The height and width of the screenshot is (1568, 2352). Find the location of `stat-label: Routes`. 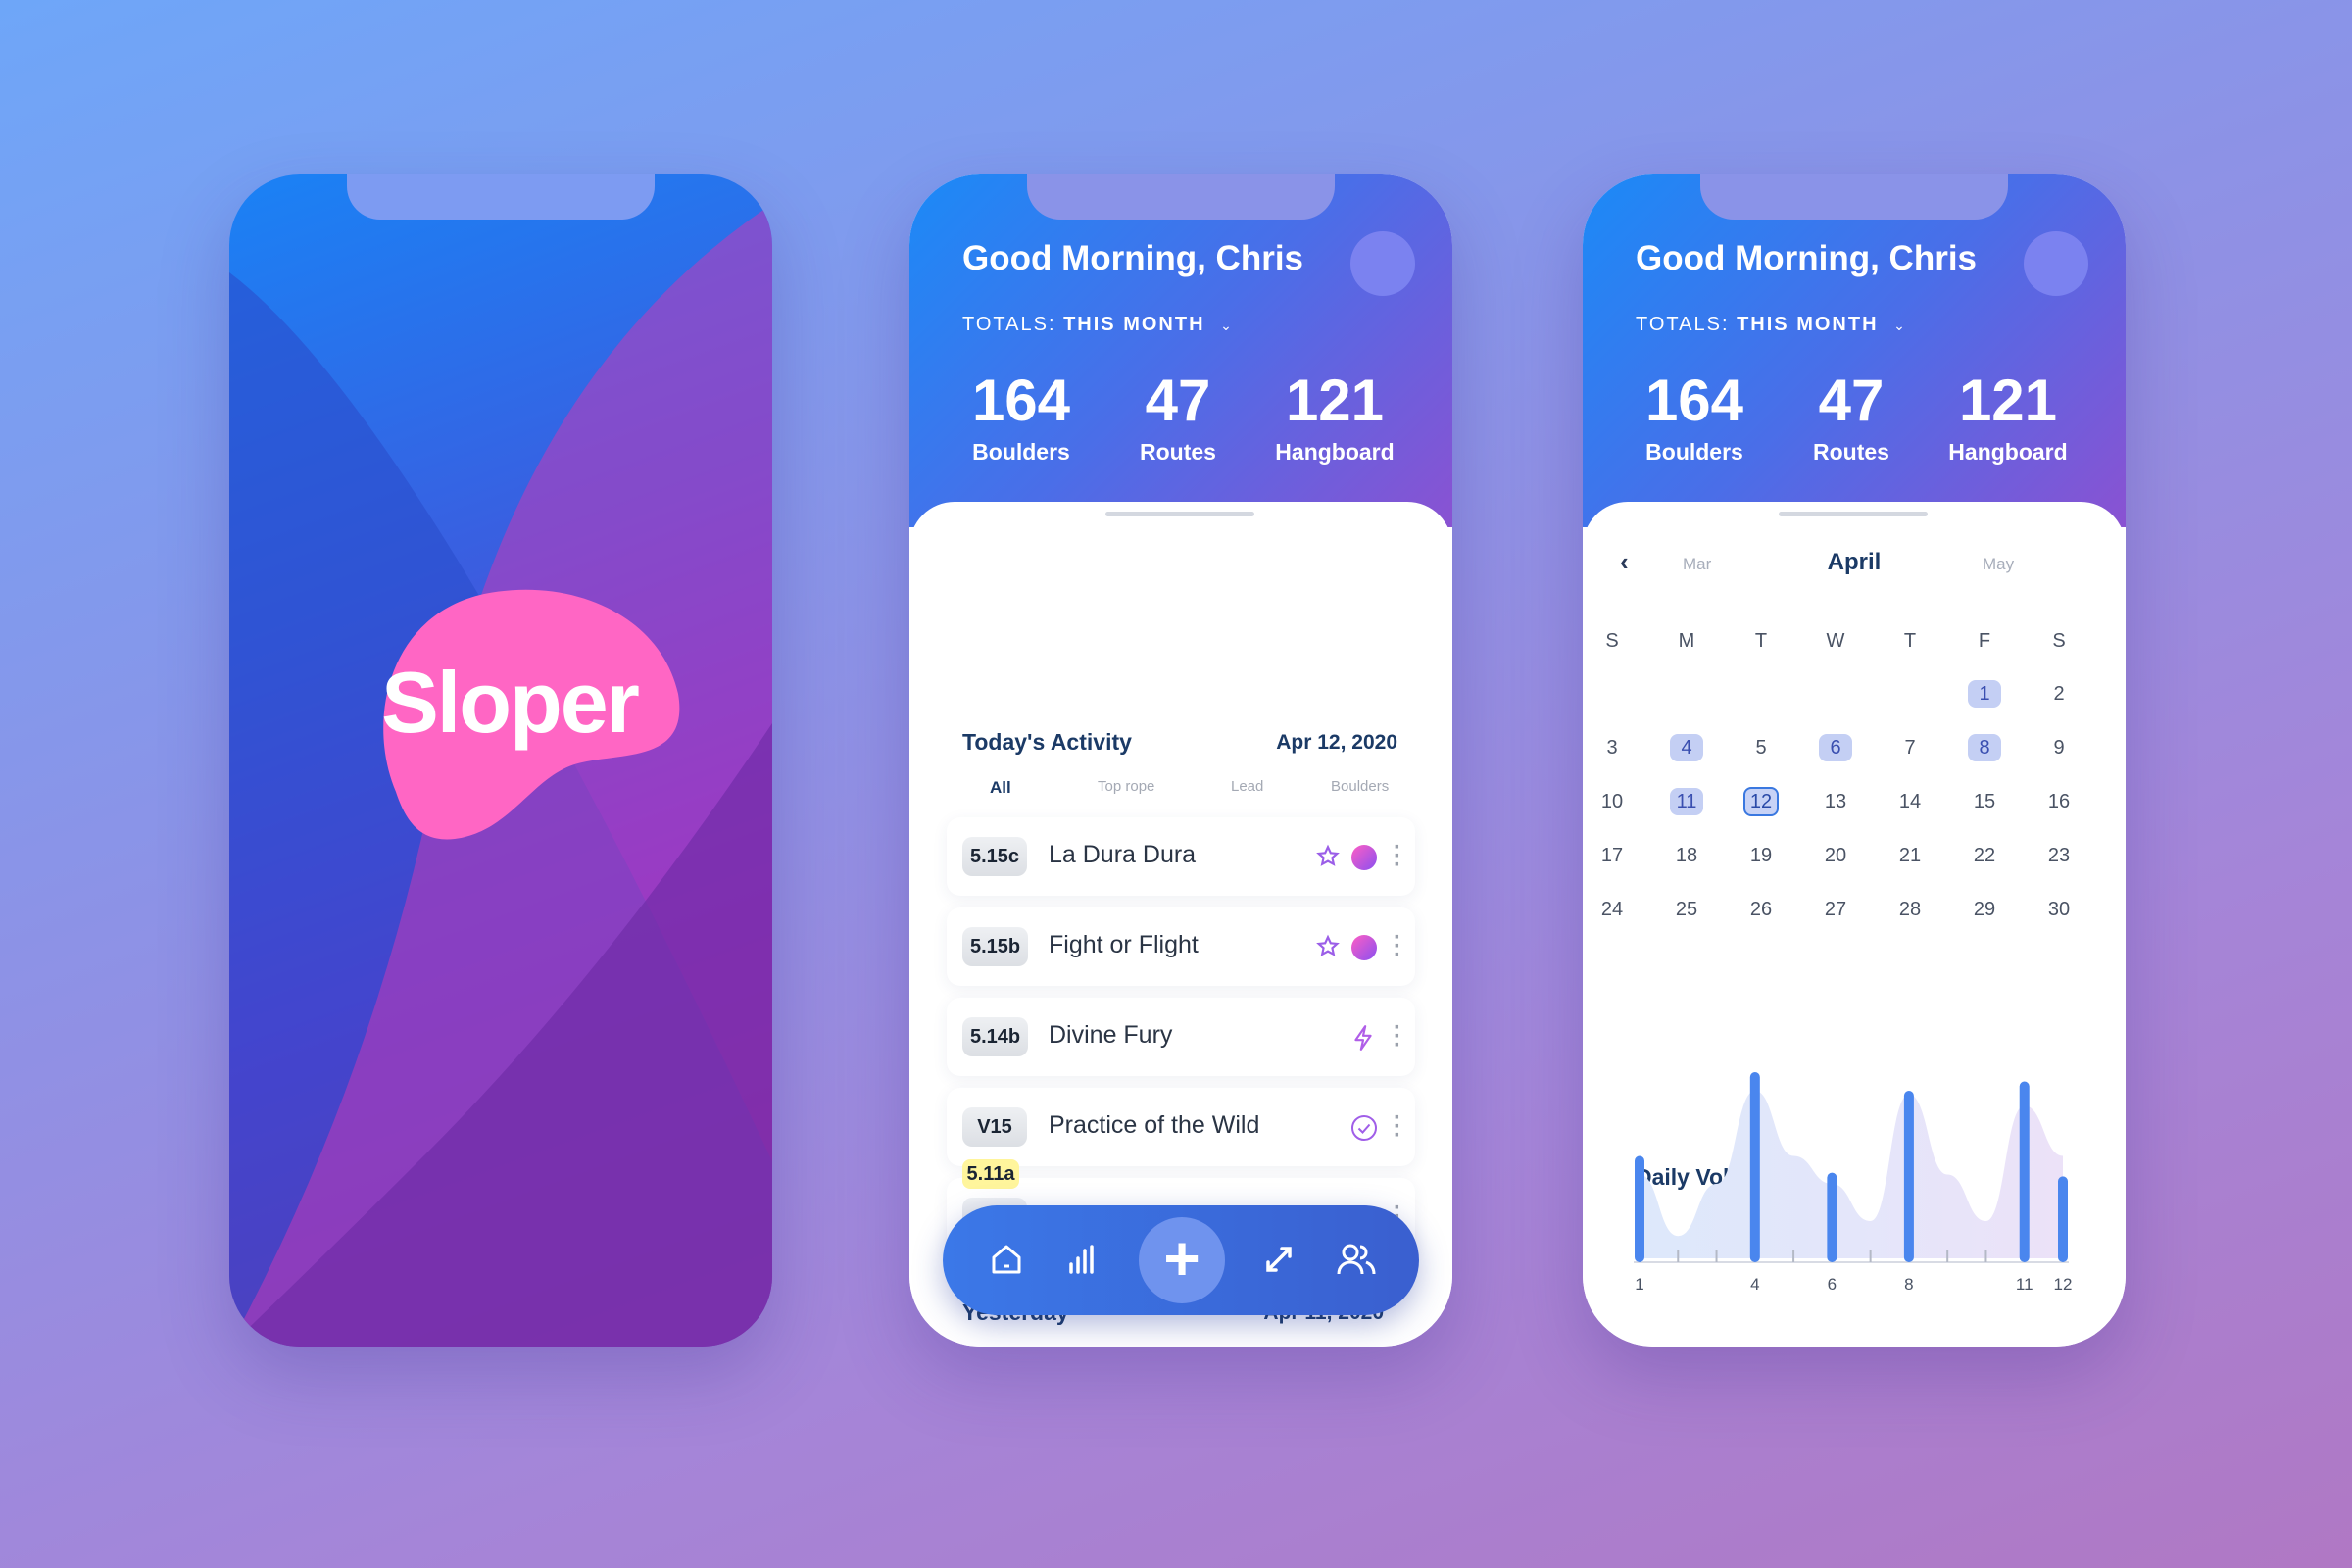

stat-label: Routes is located at coordinates (1178, 452).